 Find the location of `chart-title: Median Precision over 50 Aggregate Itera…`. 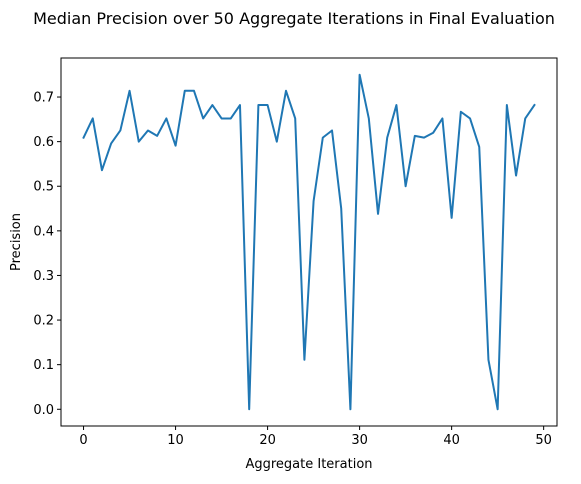

chart-title: Median Precision over 50 Aggregate Itera… is located at coordinates (294, 18).